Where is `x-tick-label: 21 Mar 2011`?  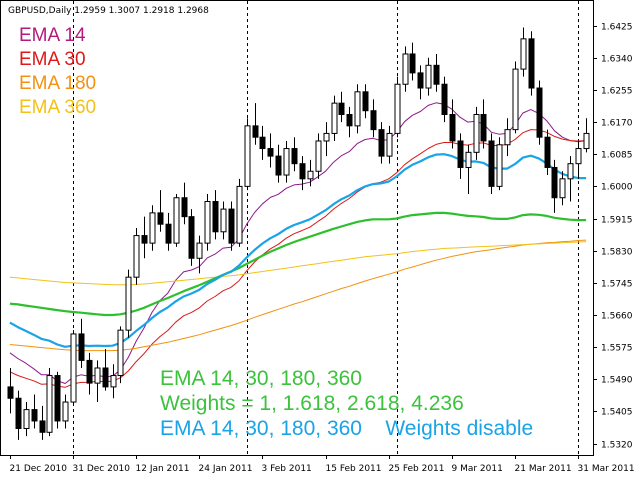
x-tick-label: 21 Mar 2011 is located at coordinates (543, 469).